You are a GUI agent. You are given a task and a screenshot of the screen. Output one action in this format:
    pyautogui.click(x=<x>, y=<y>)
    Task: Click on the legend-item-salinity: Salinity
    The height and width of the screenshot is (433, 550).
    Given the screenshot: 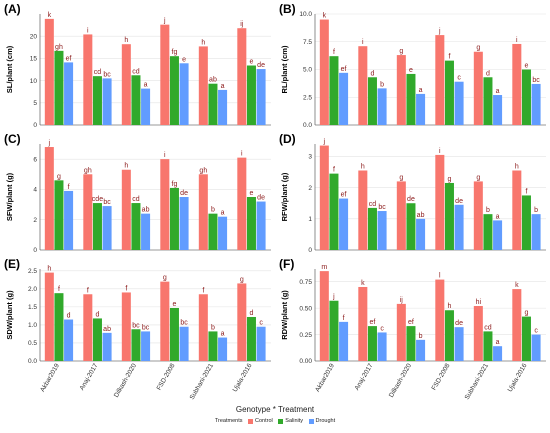 What is the action you would take?
    pyautogui.click(x=294, y=421)
    